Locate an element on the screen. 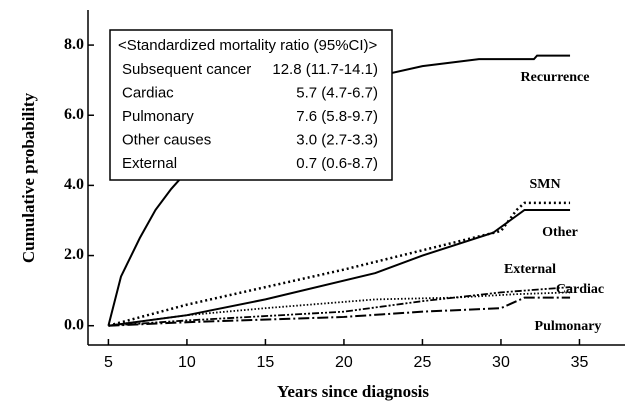  smr-cause: Pulmonary is located at coordinates (158, 116).